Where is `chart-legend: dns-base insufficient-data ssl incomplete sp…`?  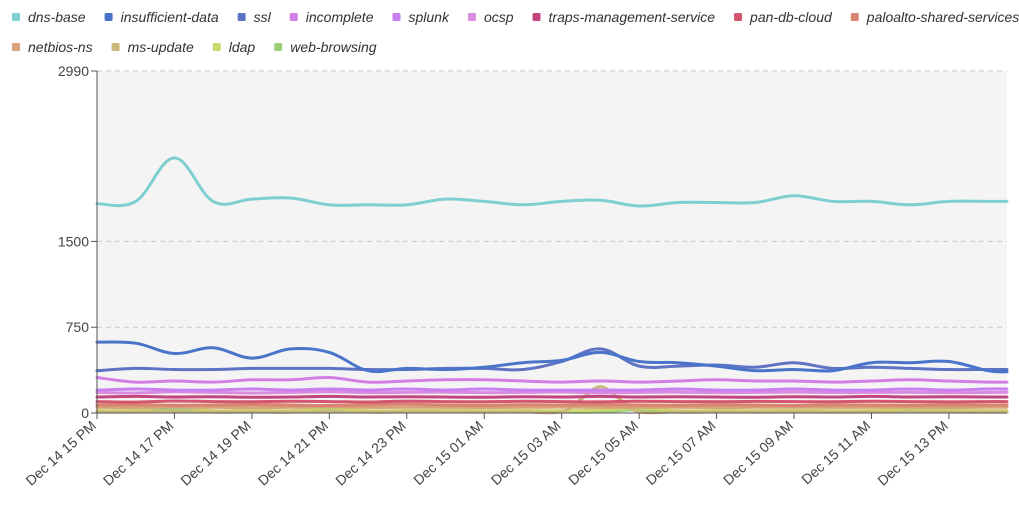
chart-legend: dns-base insufficient-data ssl incomplete sp… is located at coordinates (515, 32).